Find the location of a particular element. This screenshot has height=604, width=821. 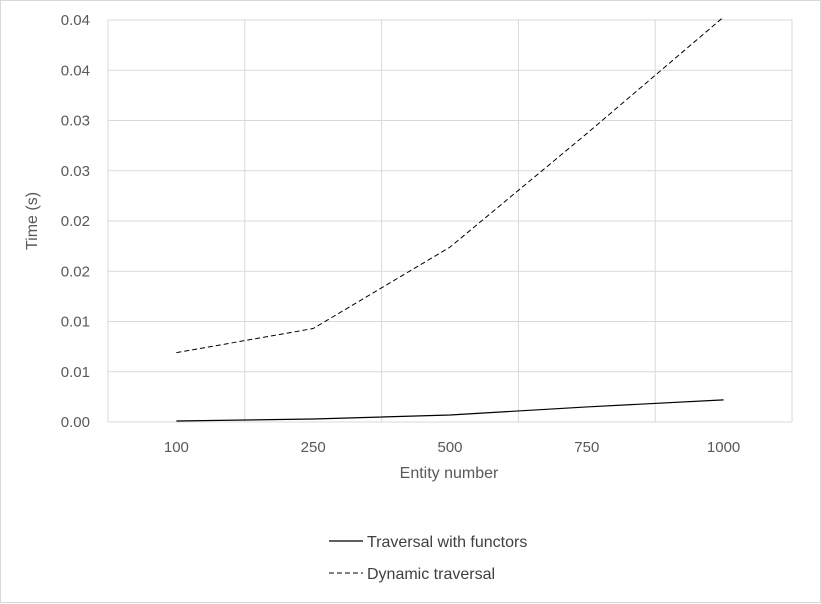

y-axis-title: Time (s) is located at coordinates (32, 221).